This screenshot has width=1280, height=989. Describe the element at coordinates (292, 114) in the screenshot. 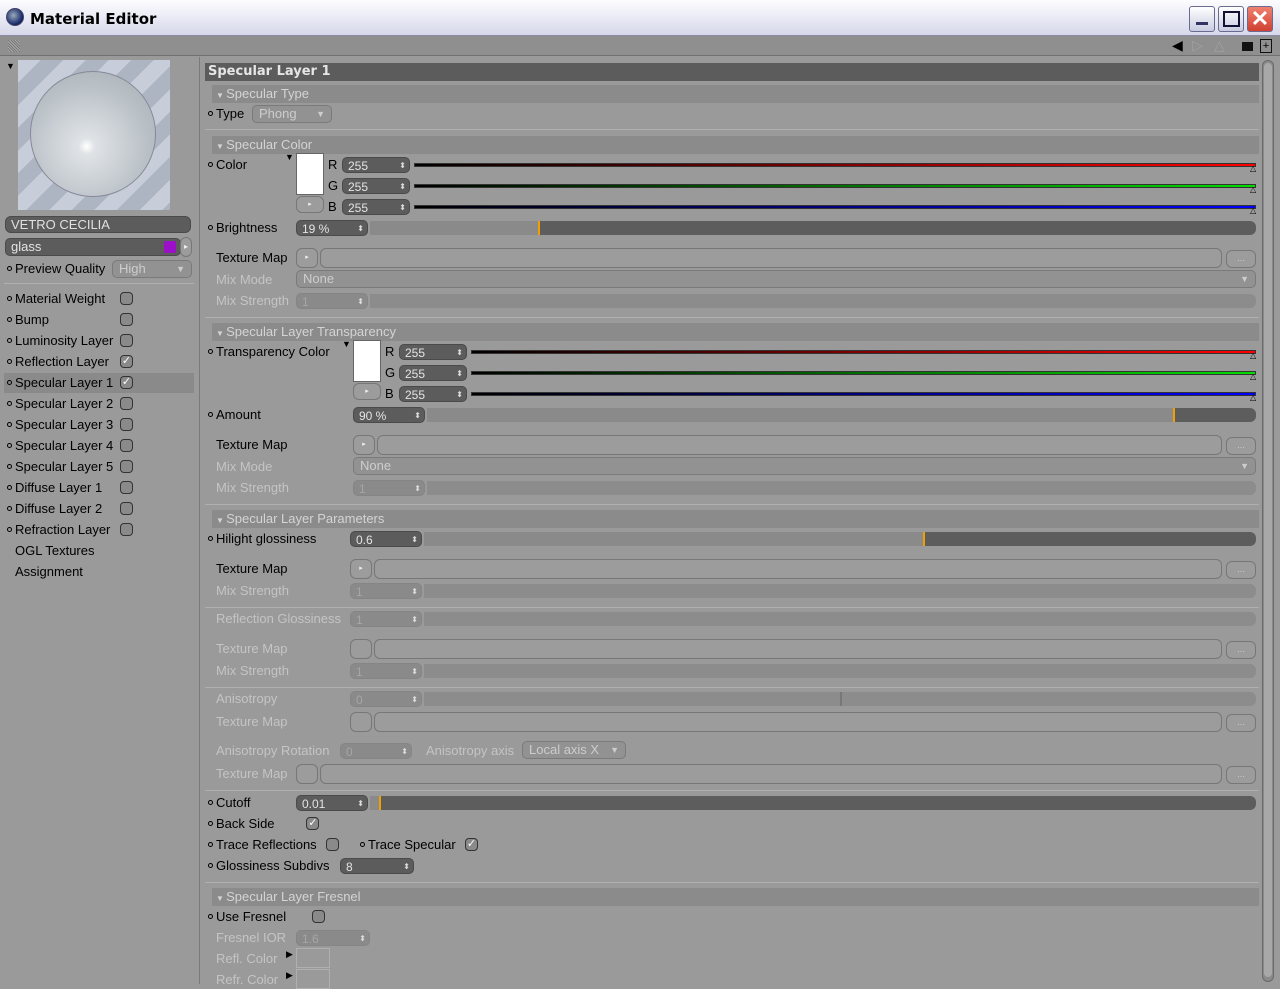

I see `type-dropdown: Phong ▼` at that location.